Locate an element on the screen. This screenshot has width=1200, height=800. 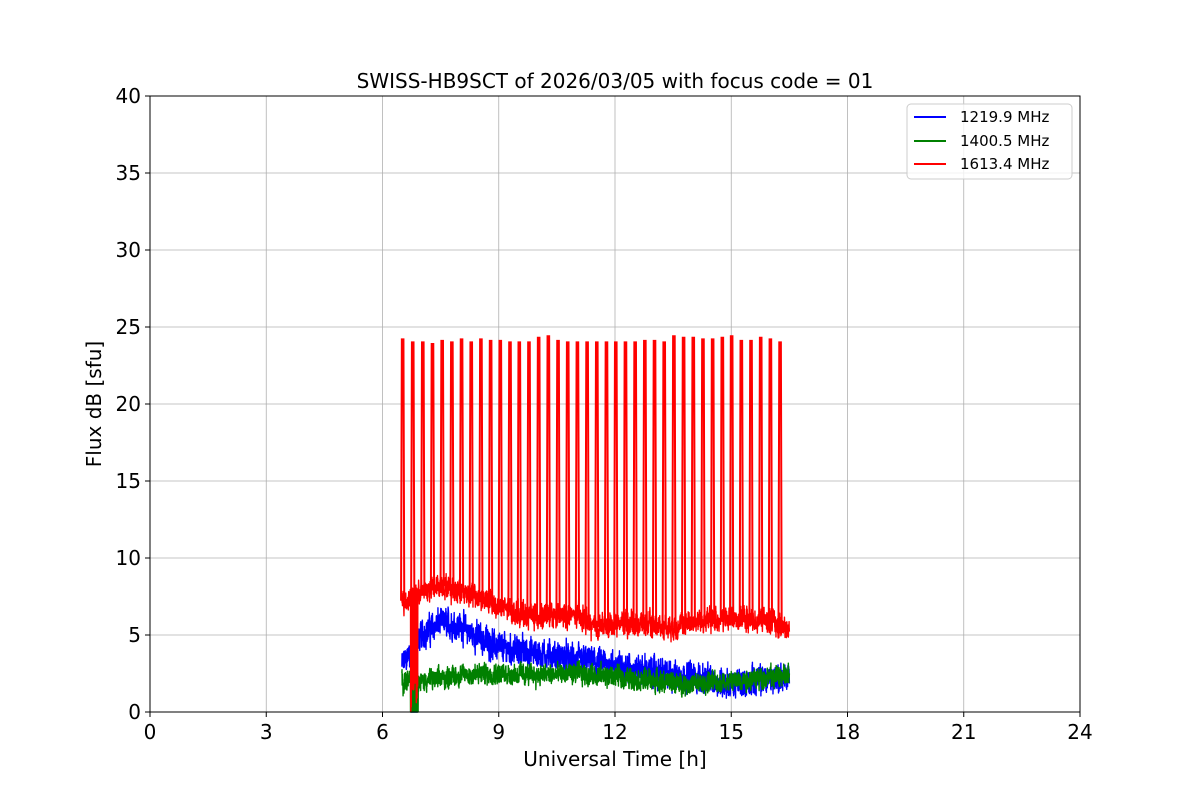
y-tick-label: 30 is located at coordinates (128, 250).